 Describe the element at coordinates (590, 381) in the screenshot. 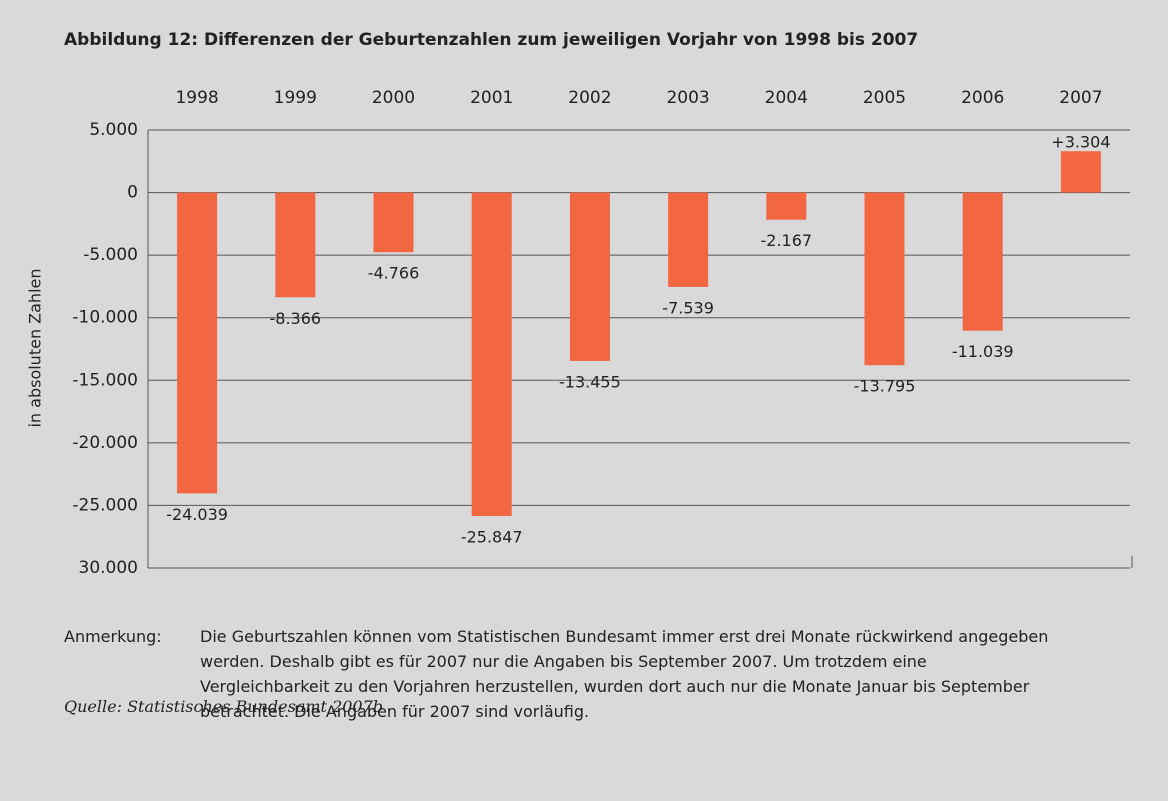

I see `value-label: -13.455` at that location.